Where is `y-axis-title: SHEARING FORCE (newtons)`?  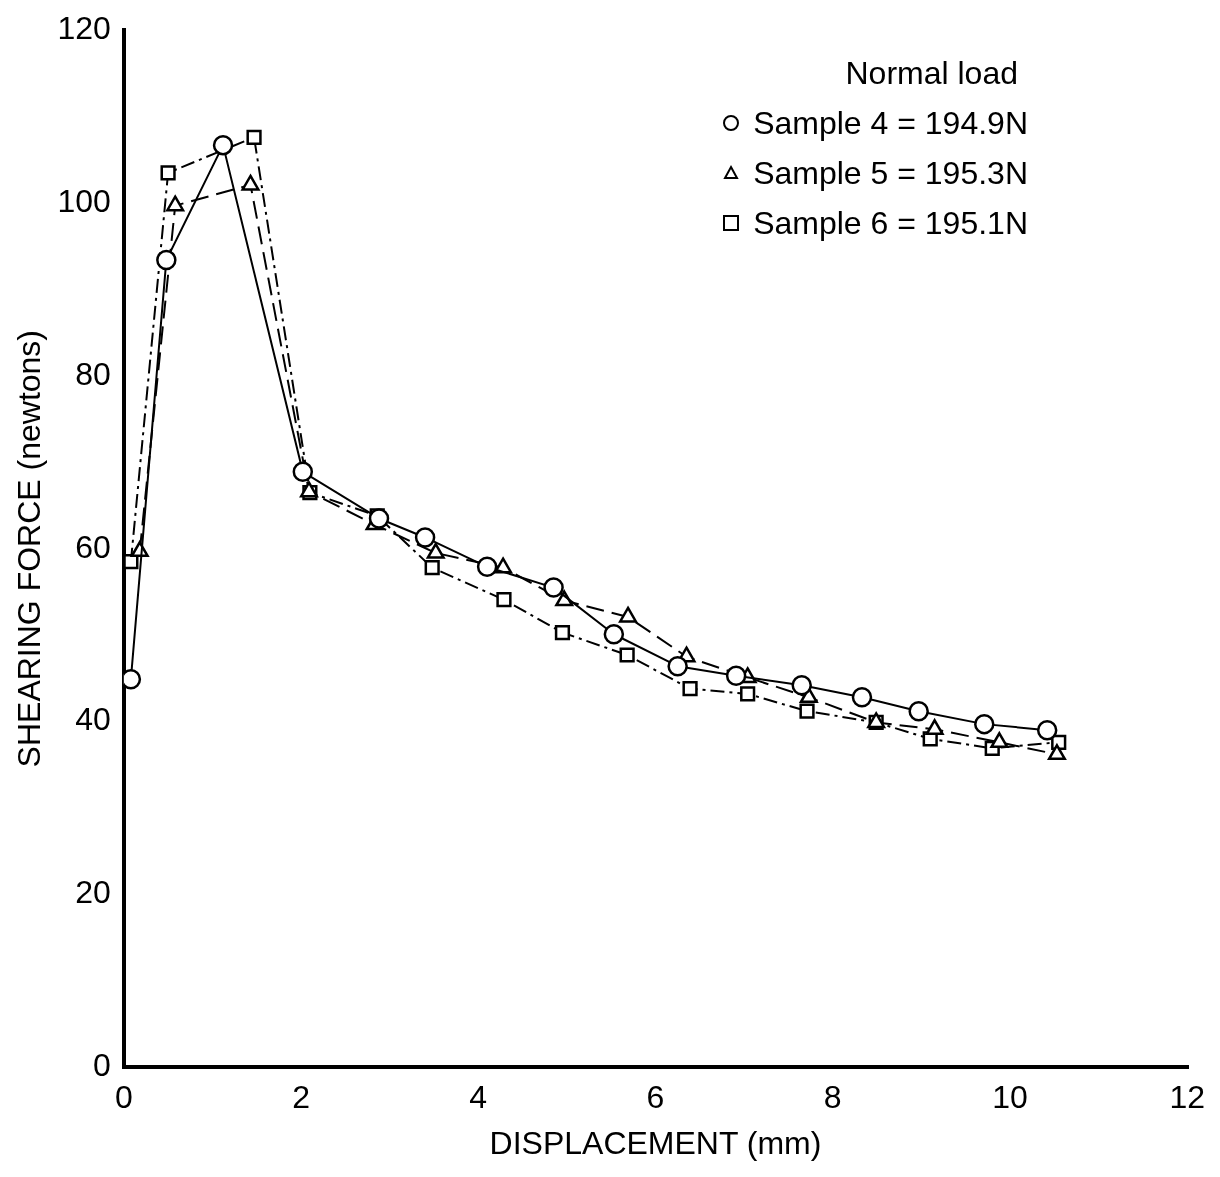 y-axis-title: SHEARING FORCE (newtons) is located at coordinates (29, 548).